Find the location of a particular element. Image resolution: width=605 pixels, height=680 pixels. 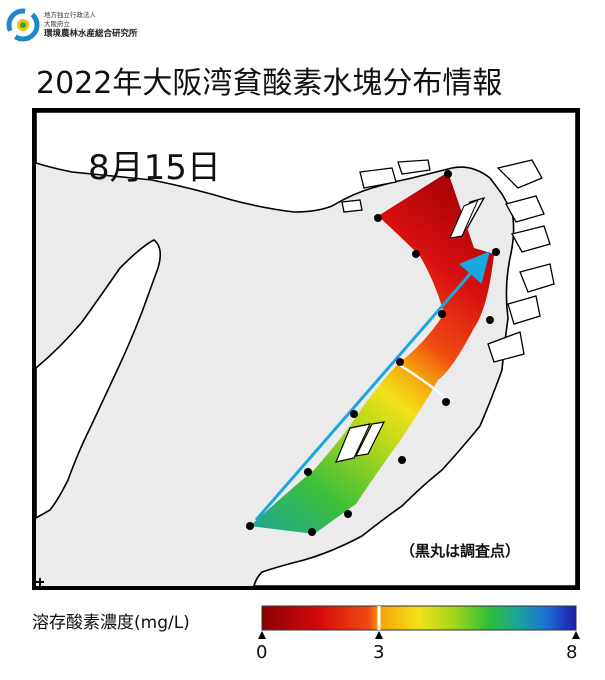

center-island is located at coordinates (464, 219).